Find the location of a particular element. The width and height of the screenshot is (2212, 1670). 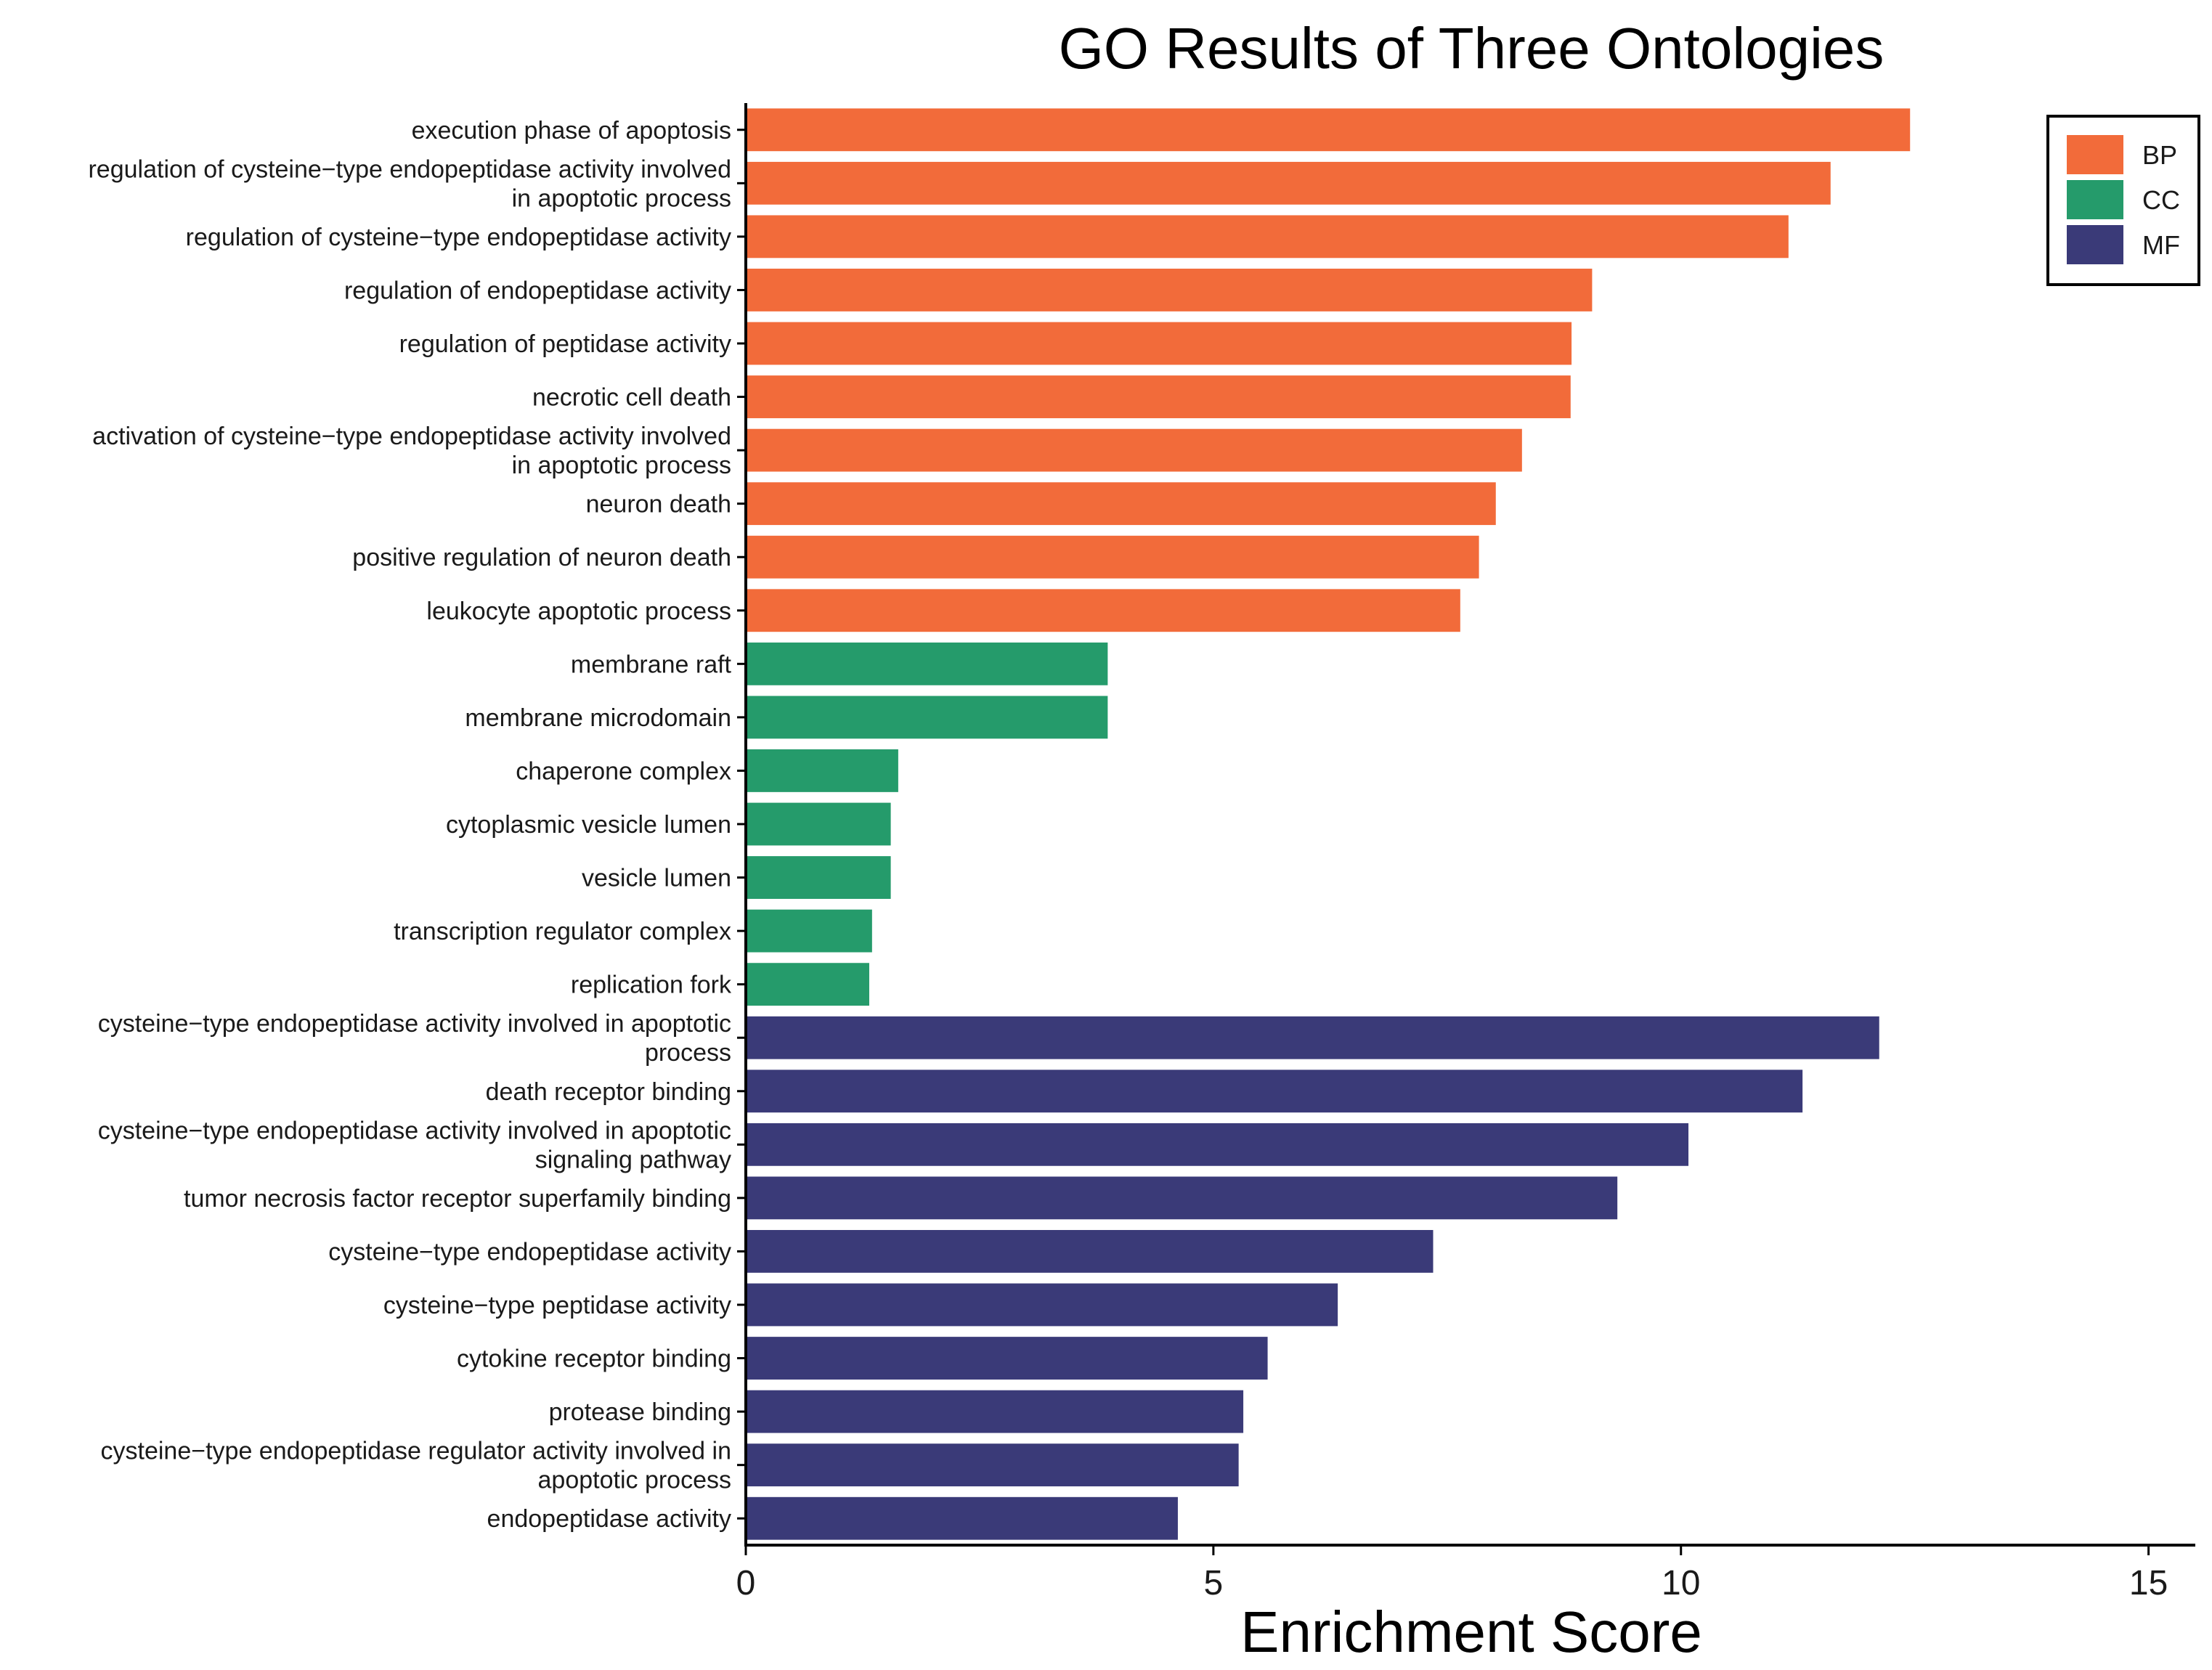

y-tick-label-line: endopeptidase activity is located at coordinates (609, 1519).